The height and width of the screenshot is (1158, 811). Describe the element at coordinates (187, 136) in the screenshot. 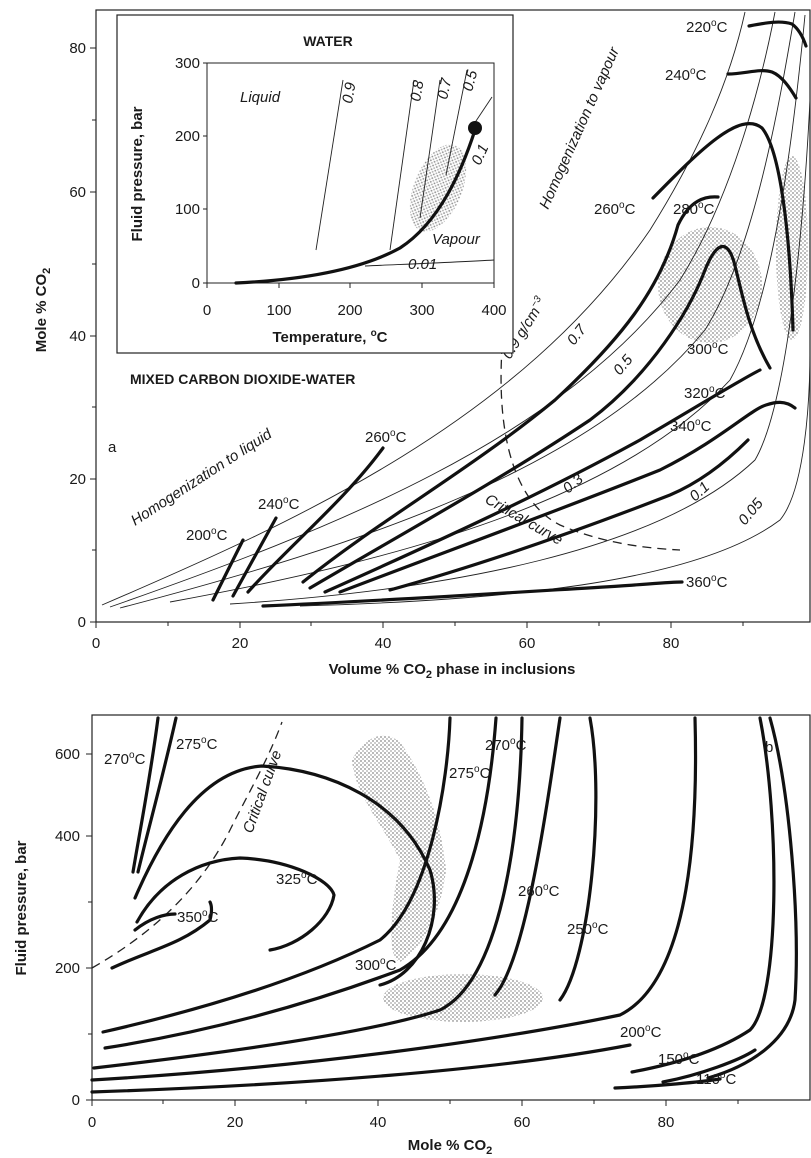

I see `inset-ytick-200: 200` at that location.